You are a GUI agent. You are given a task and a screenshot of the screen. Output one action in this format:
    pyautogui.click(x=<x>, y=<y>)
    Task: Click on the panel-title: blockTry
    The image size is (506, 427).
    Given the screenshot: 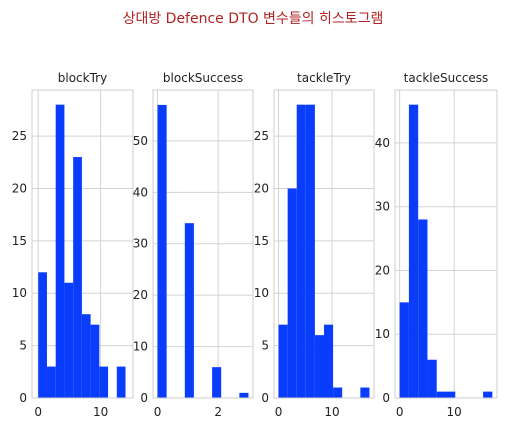 What is the action you would take?
    pyautogui.click(x=82, y=78)
    